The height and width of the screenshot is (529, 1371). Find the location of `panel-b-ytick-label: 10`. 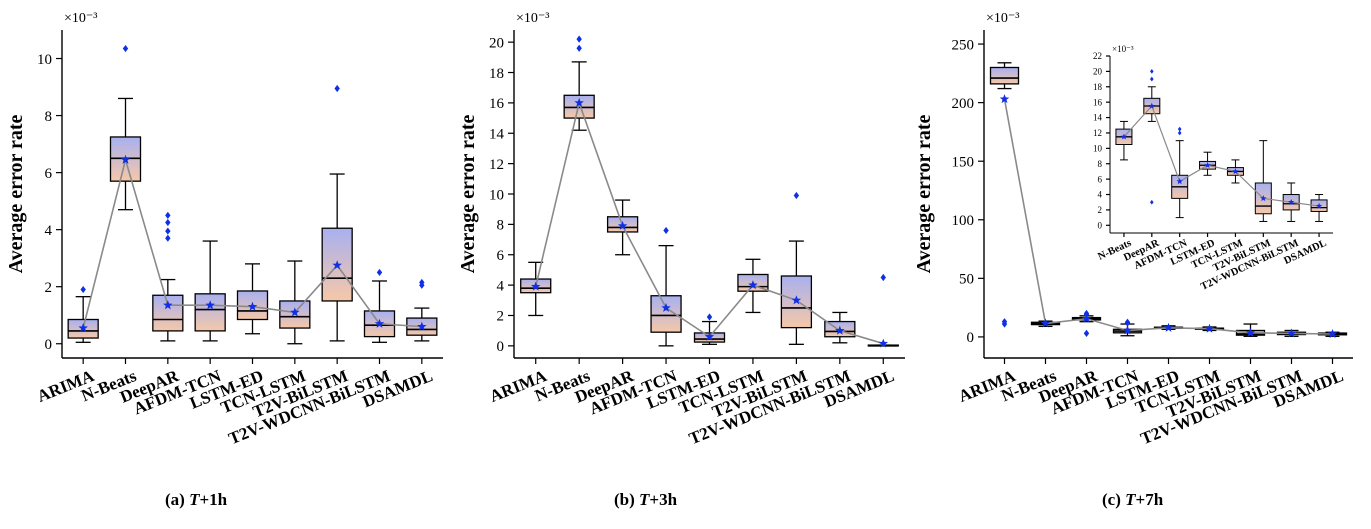

panel-b-ytick-label: 10 is located at coordinates (496, 195).